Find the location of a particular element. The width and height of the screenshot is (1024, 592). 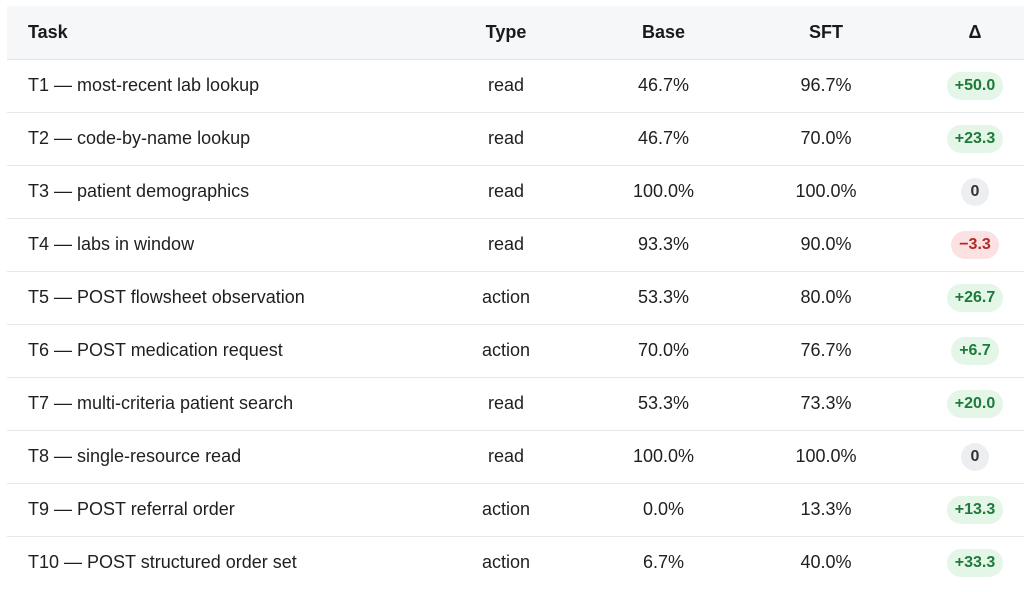

table-header-row: Task Type Base SFT Δ is located at coordinates (515, 33).